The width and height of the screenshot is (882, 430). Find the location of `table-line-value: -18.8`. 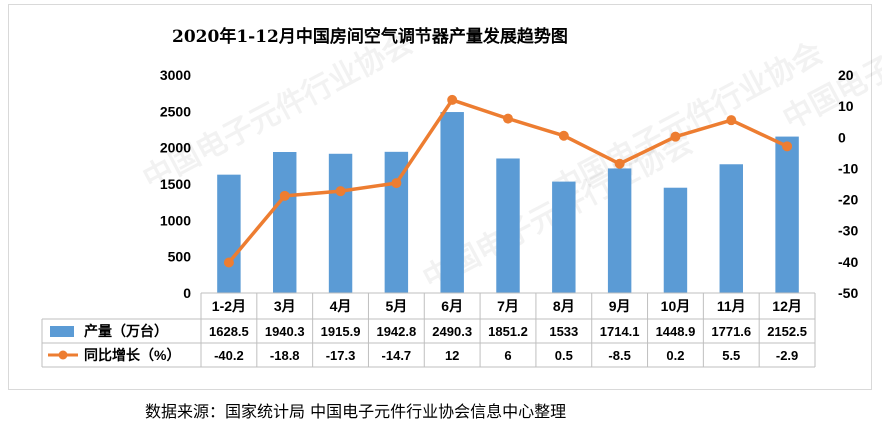

table-line-value: -18.8 is located at coordinates (285, 355).